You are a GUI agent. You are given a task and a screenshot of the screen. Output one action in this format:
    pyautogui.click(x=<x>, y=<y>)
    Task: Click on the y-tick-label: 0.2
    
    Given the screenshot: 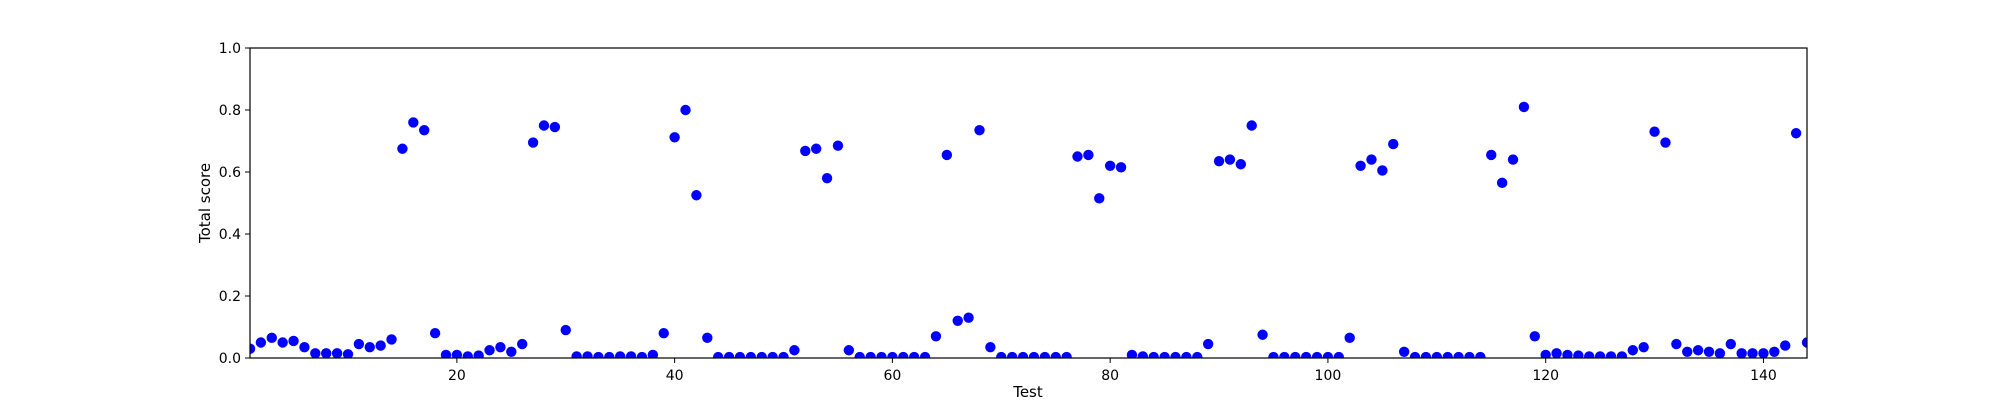 What is the action you would take?
    pyautogui.click(x=230, y=297)
    